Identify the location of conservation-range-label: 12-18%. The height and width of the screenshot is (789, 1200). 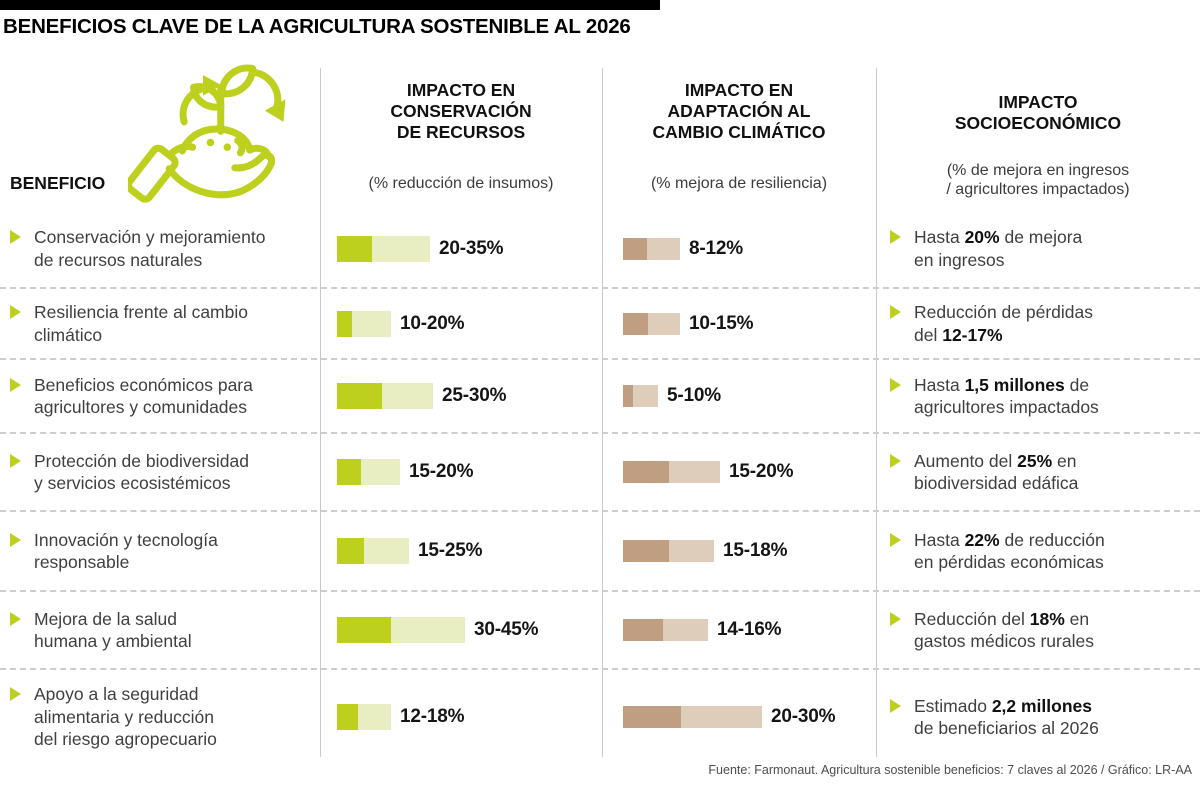
(432, 716).